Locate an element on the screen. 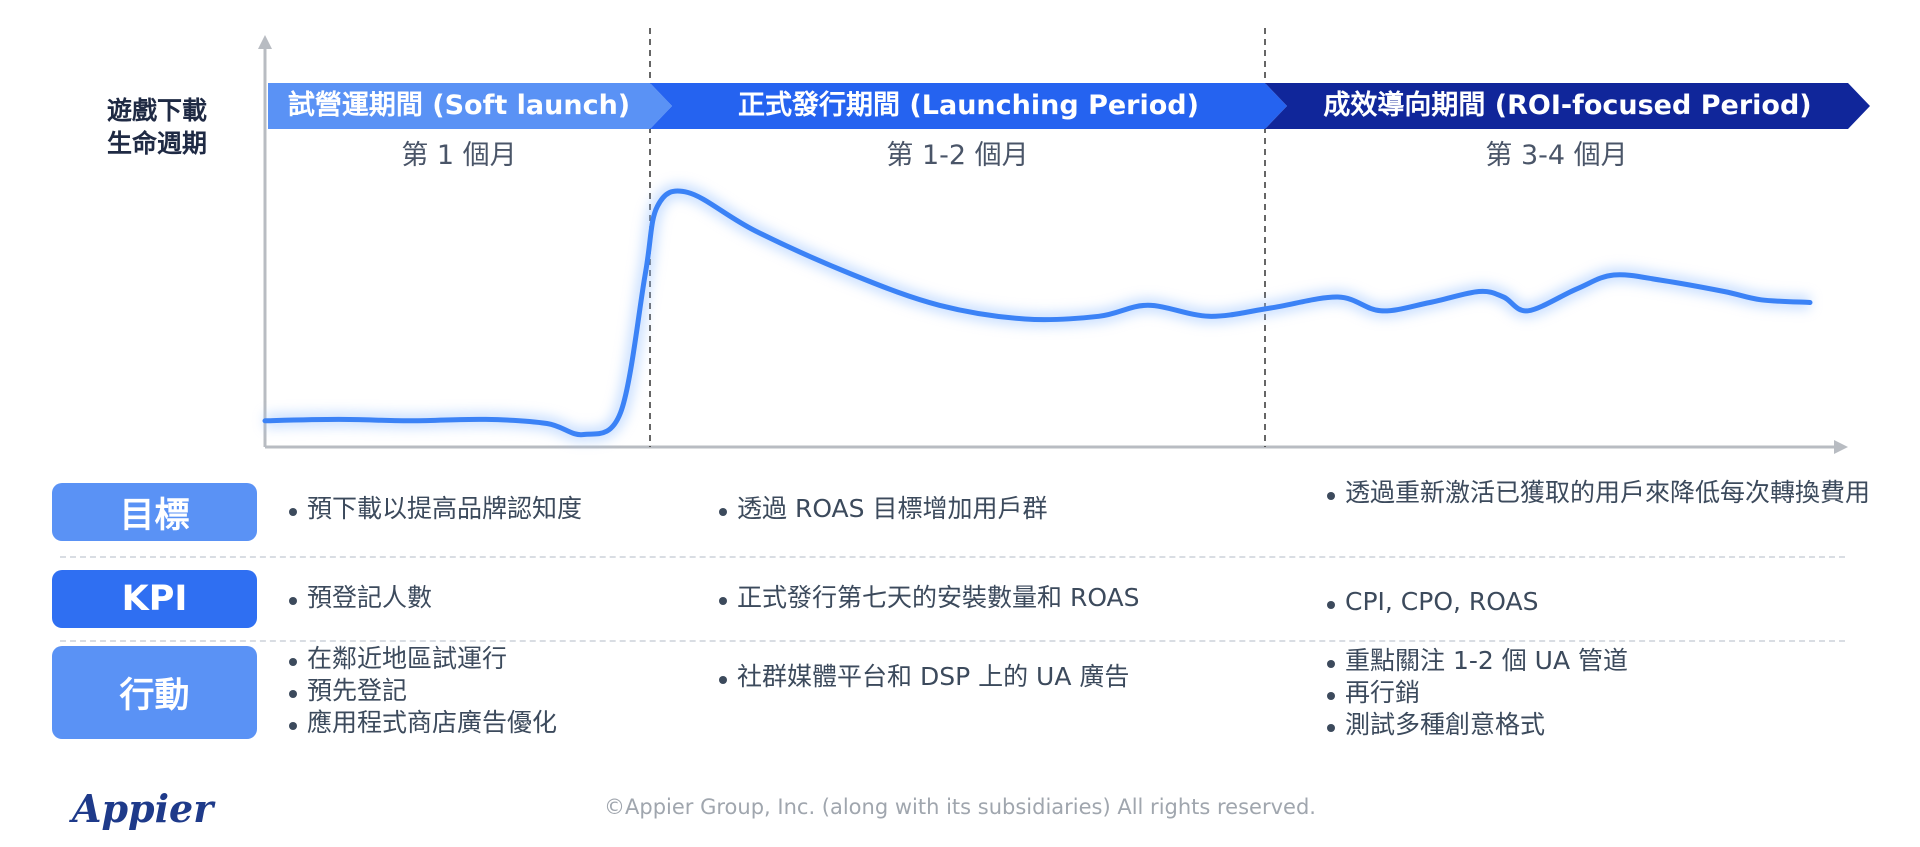 This screenshot has height=847, width=1920. bullet-item: 預下載以提高品牌認知度 is located at coordinates (487, 509).